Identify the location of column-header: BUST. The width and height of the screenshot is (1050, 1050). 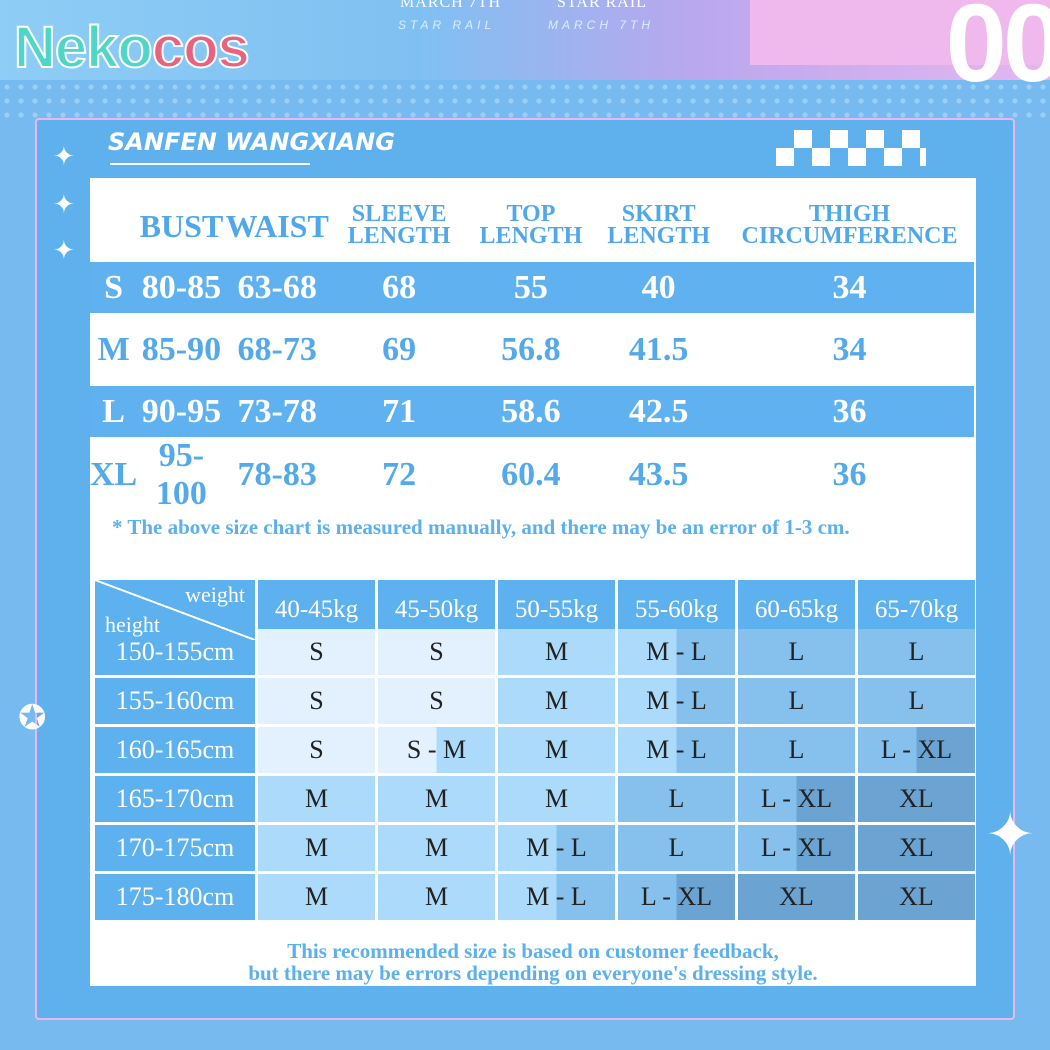
(181, 225).